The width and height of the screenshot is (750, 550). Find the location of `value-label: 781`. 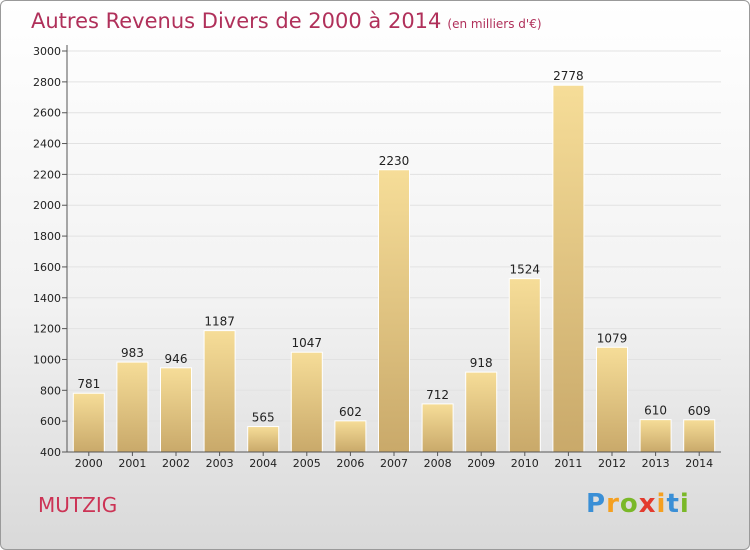

value-label: 781 is located at coordinates (88, 384).